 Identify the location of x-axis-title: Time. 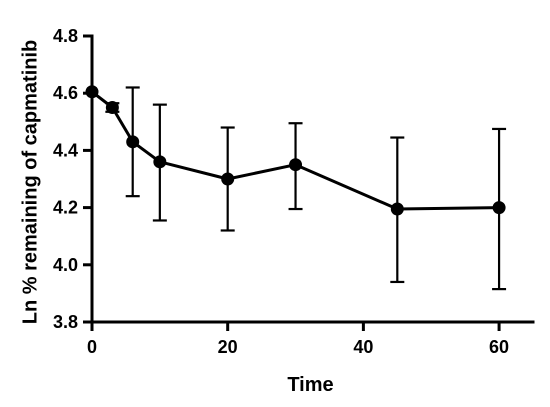
(310, 385).